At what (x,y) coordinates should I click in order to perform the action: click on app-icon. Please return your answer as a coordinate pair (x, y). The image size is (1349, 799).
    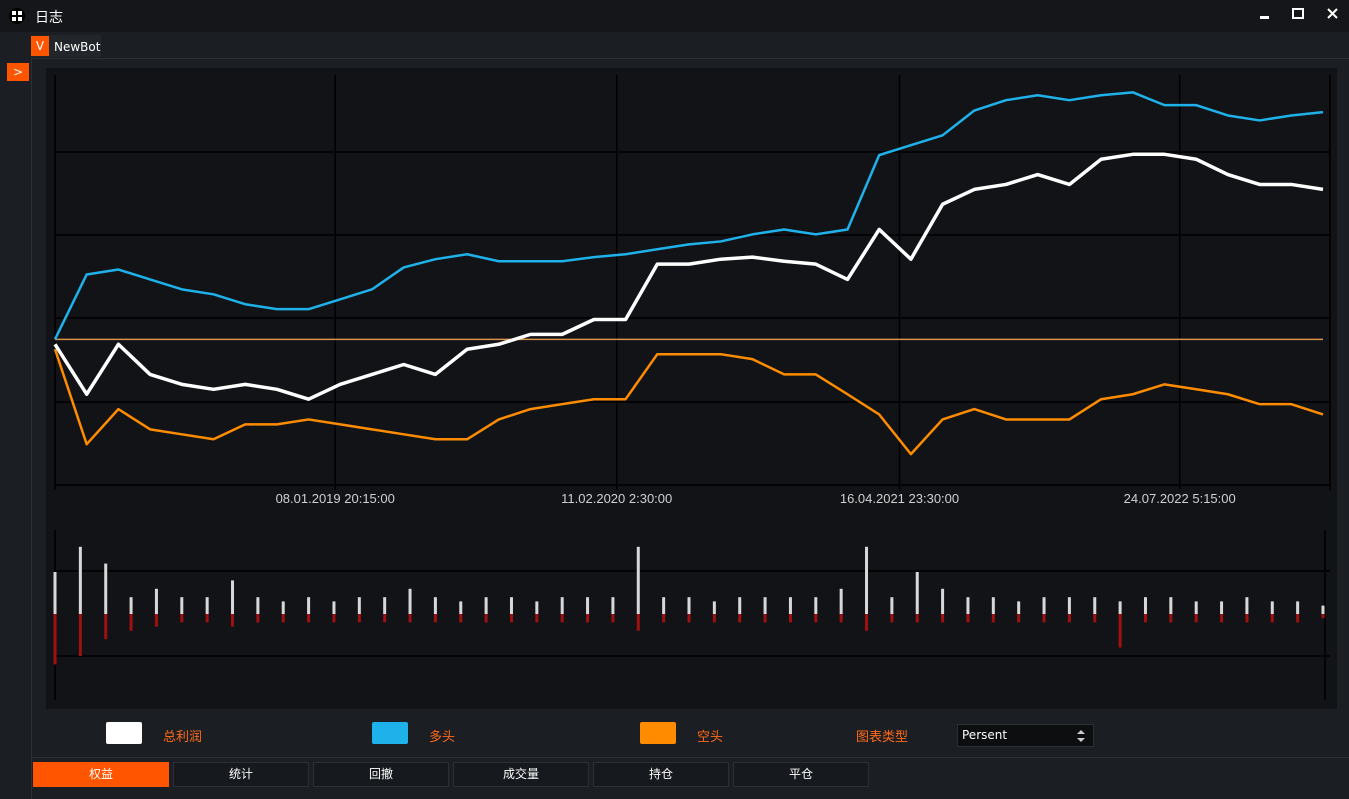
    Looking at the image, I should click on (17, 16).